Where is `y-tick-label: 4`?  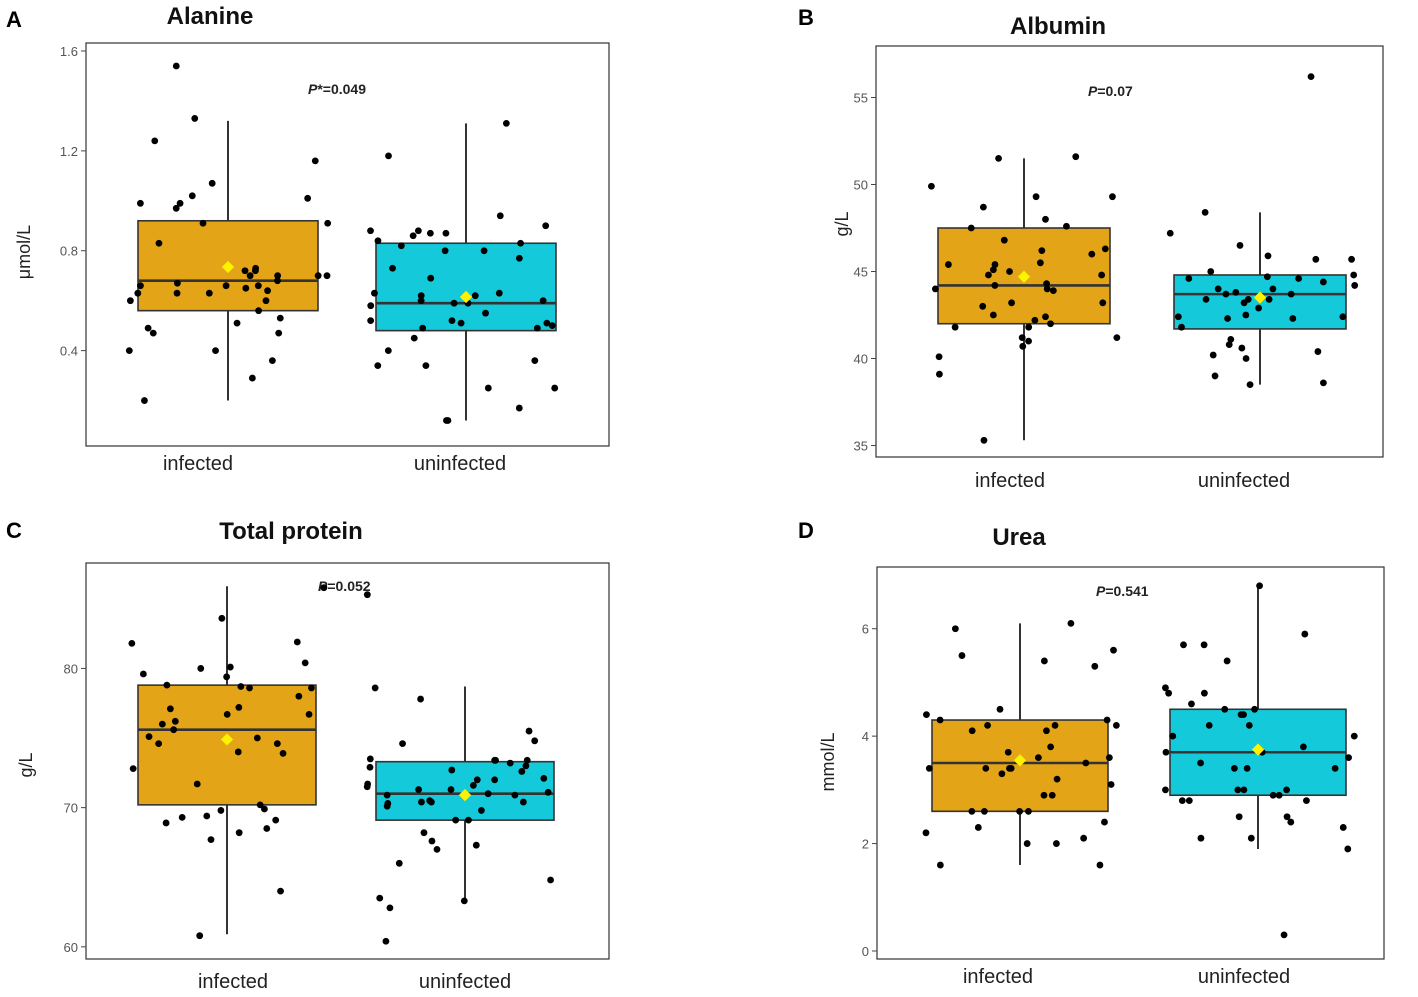 y-tick-label: 4 is located at coordinates (865, 736).